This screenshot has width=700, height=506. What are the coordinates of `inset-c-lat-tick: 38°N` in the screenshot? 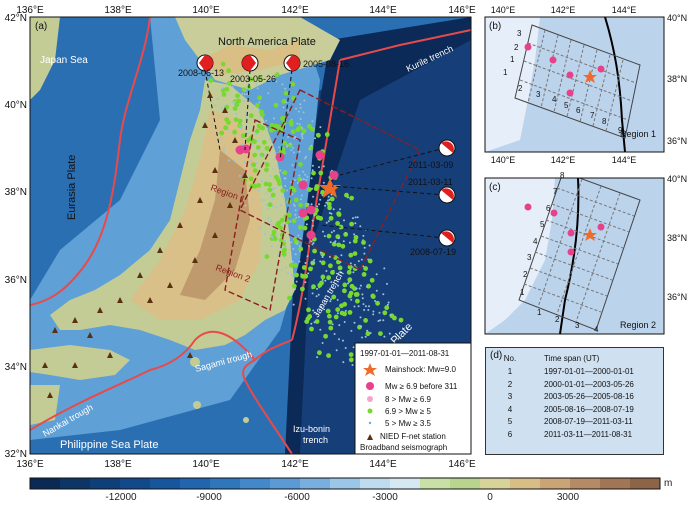 It's located at (677, 238).